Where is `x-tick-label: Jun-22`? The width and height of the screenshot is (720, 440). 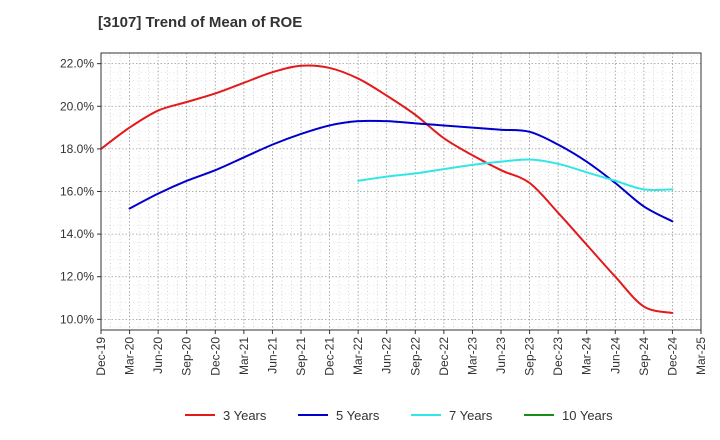 x-tick-label: Jun-22 is located at coordinates (387, 355).